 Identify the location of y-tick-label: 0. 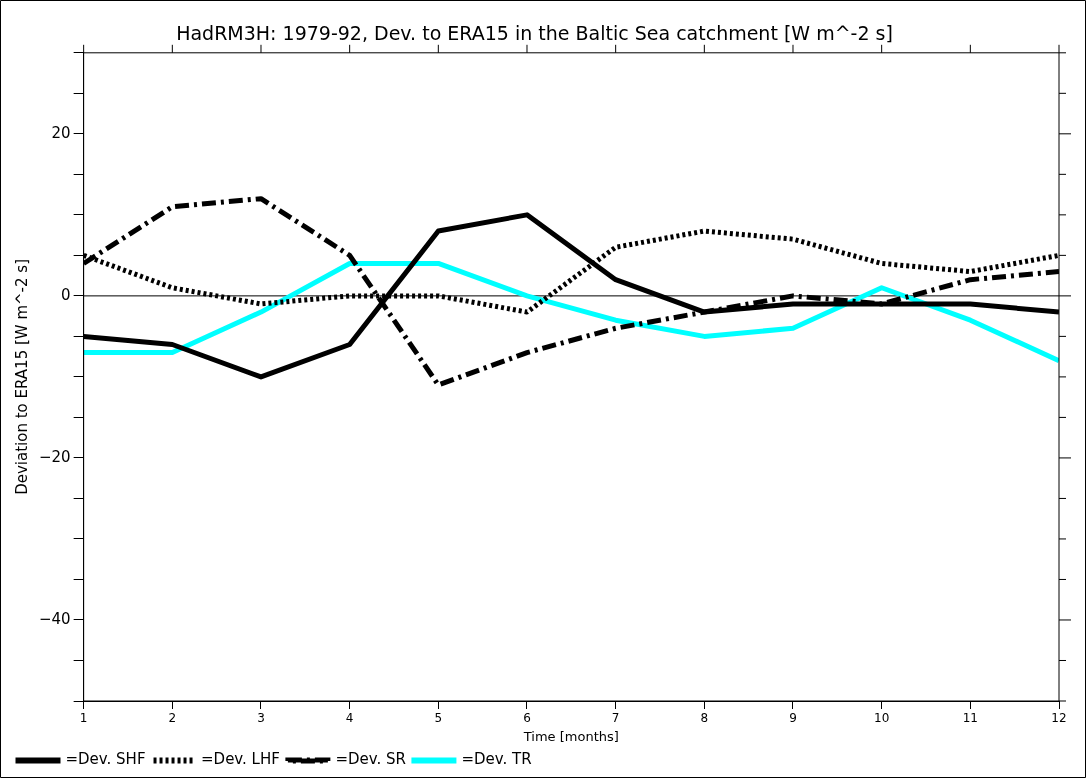
(66, 294).